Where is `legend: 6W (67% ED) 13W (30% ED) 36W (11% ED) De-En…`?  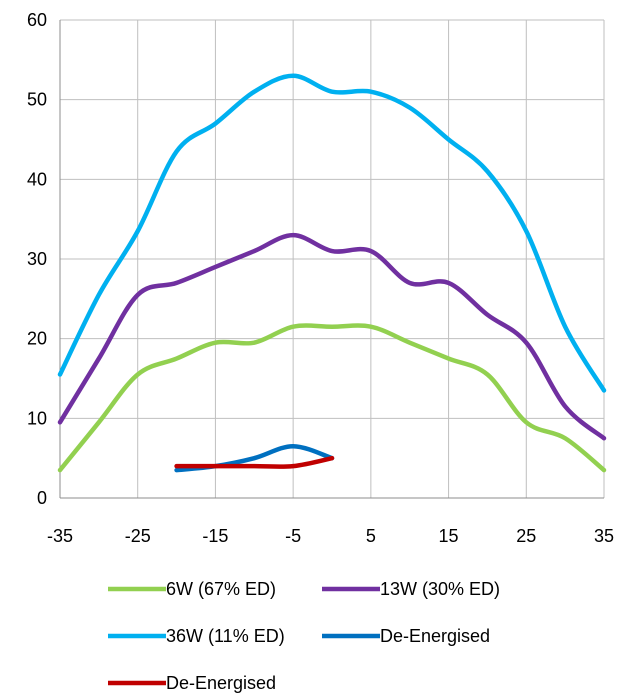
legend: 6W (67% ED) 13W (30% ED) 36W (11% ED) De-En… is located at coordinates (304, 636).